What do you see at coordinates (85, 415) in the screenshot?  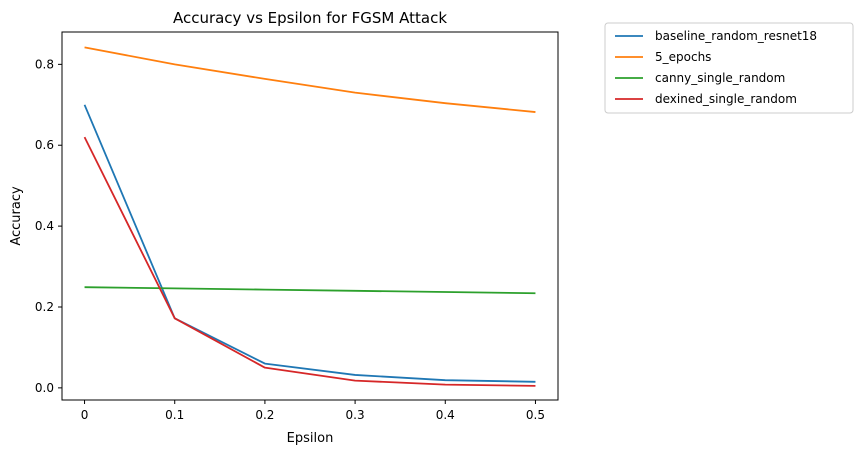 I see `x-tick-label: 0` at bounding box center [85, 415].